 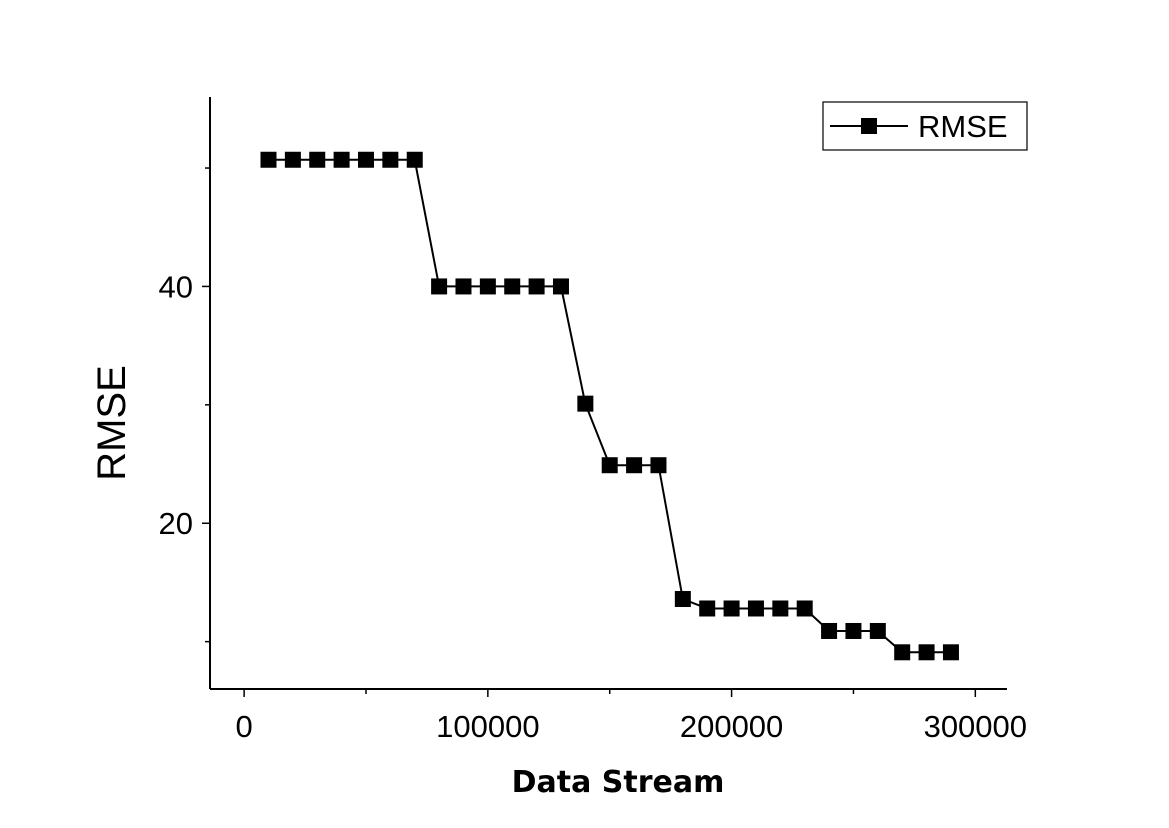 What do you see at coordinates (487, 726) in the screenshot?
I see `x-tick-label: 100000` at bounding box center [487, 726].